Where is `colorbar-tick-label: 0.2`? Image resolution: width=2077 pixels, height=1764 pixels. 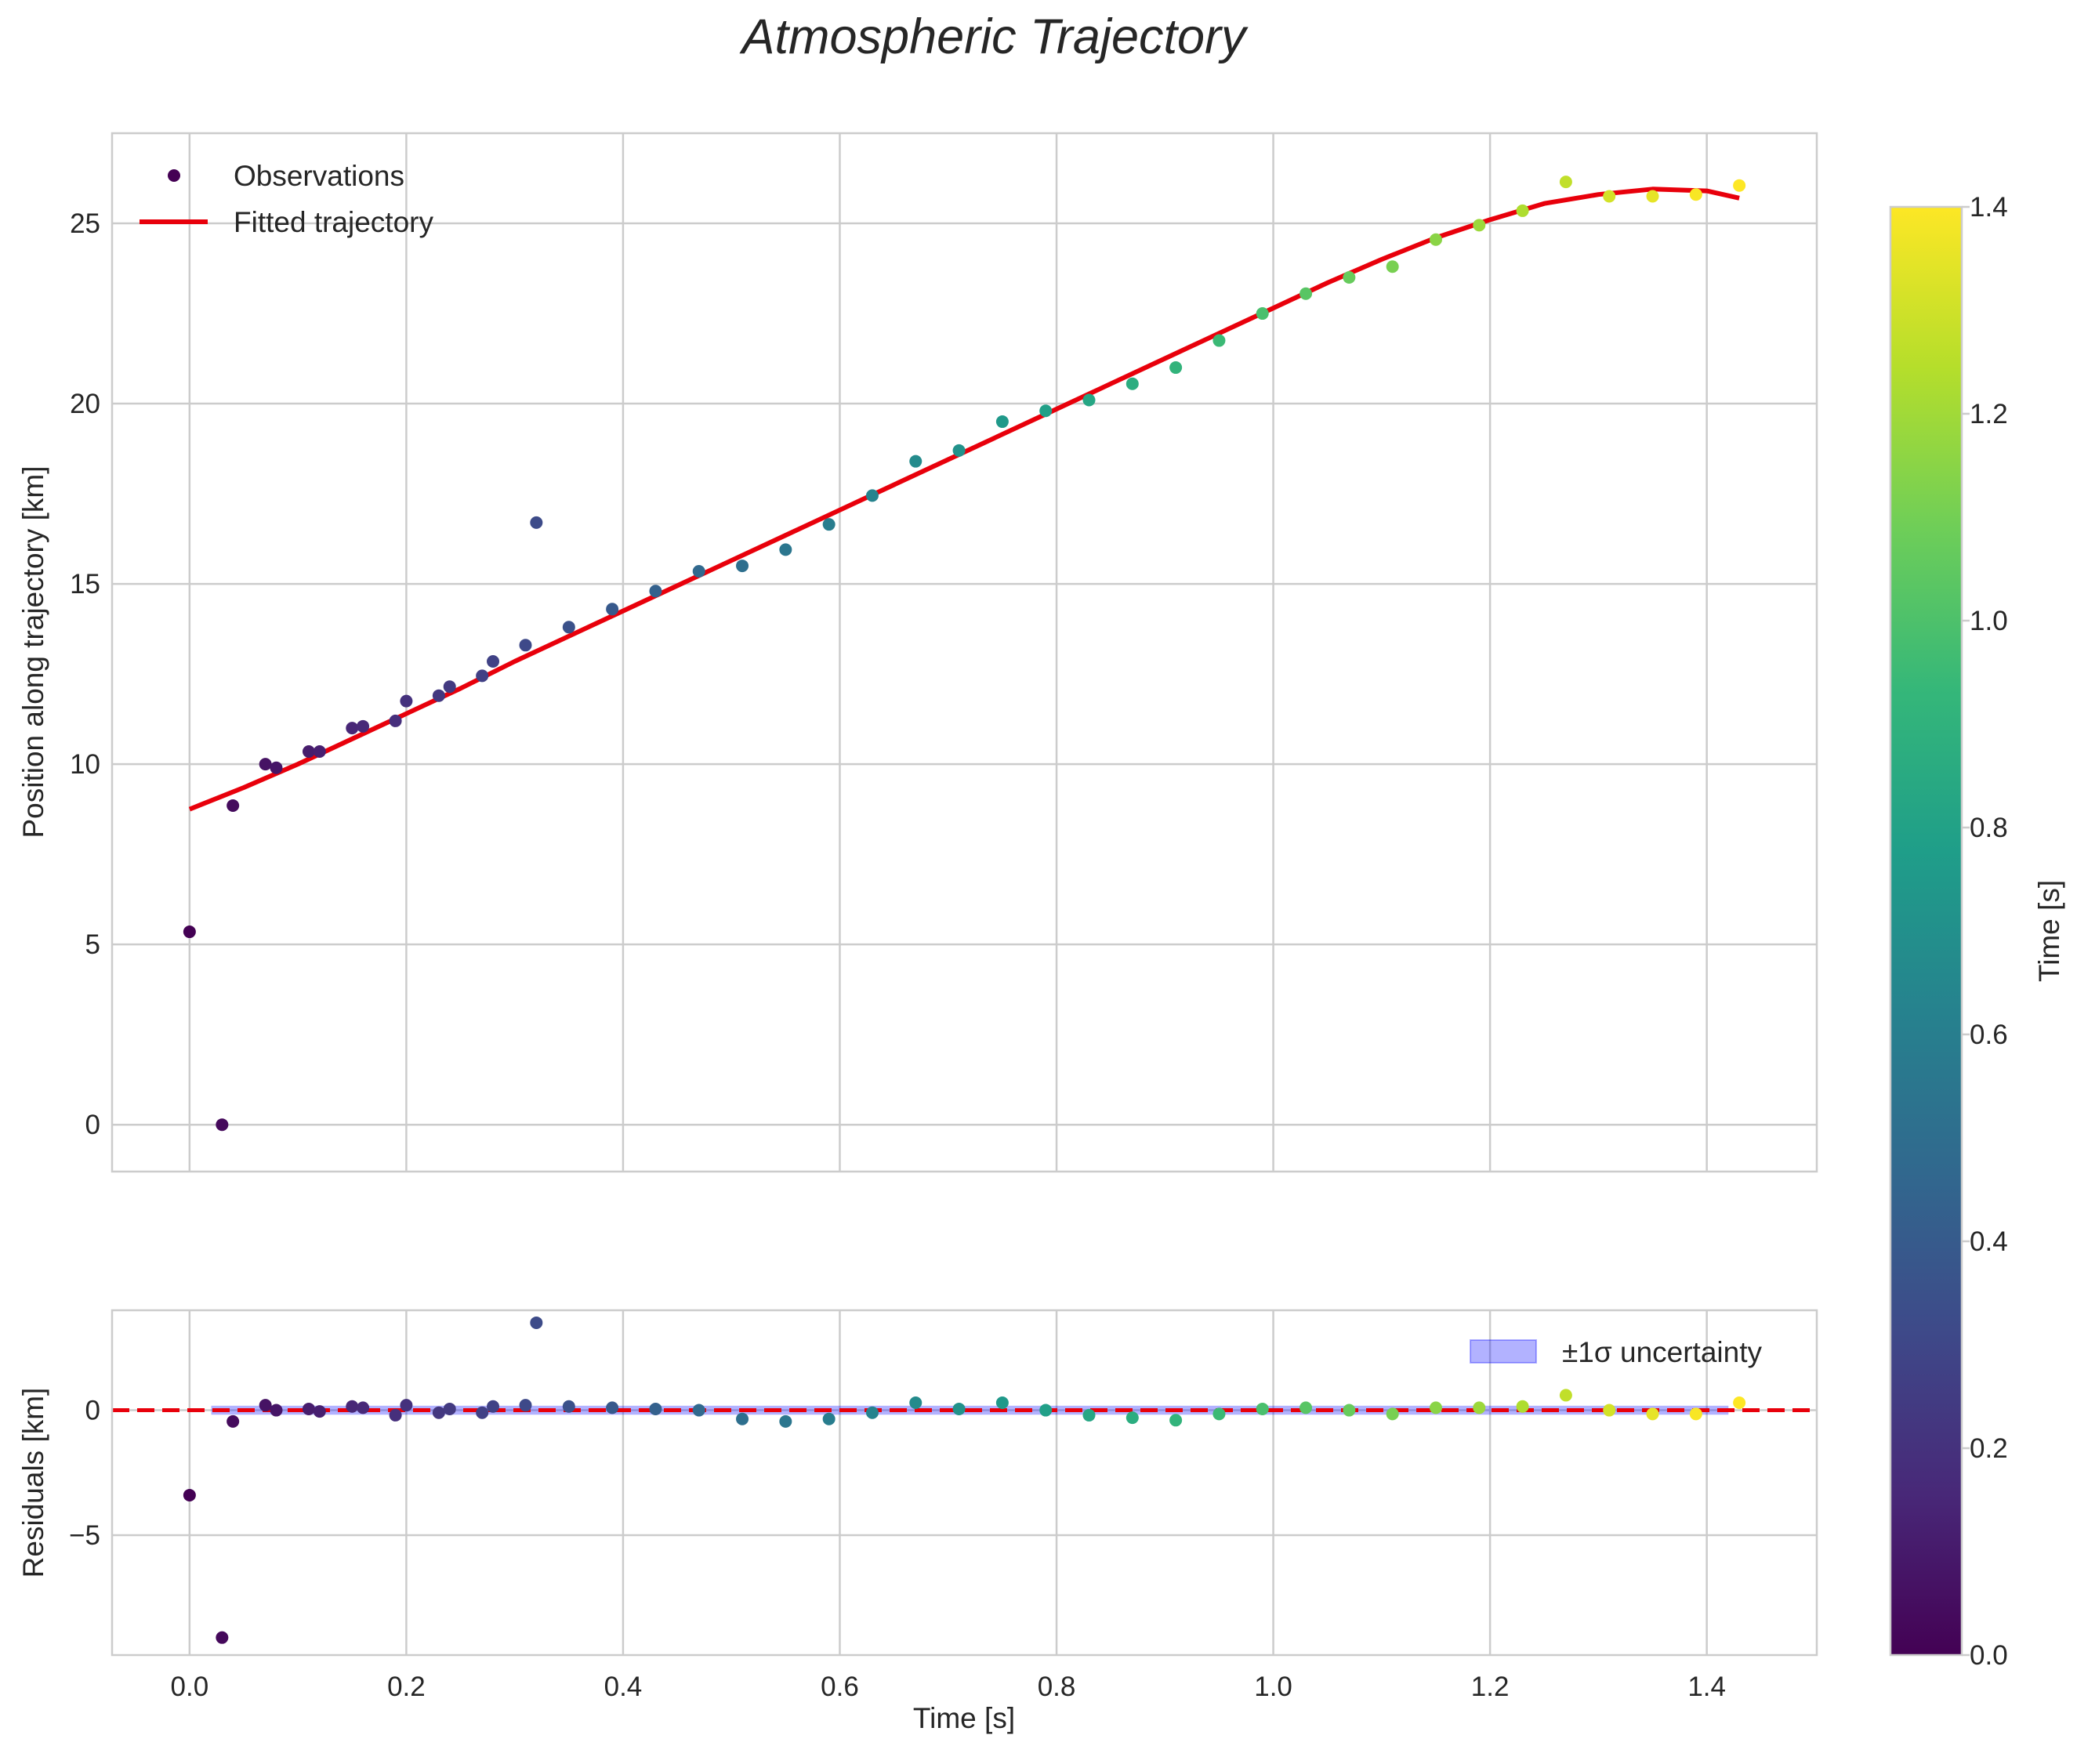 colorbar-tick-label: 0.2 is located at coordinates (1989, 1448).